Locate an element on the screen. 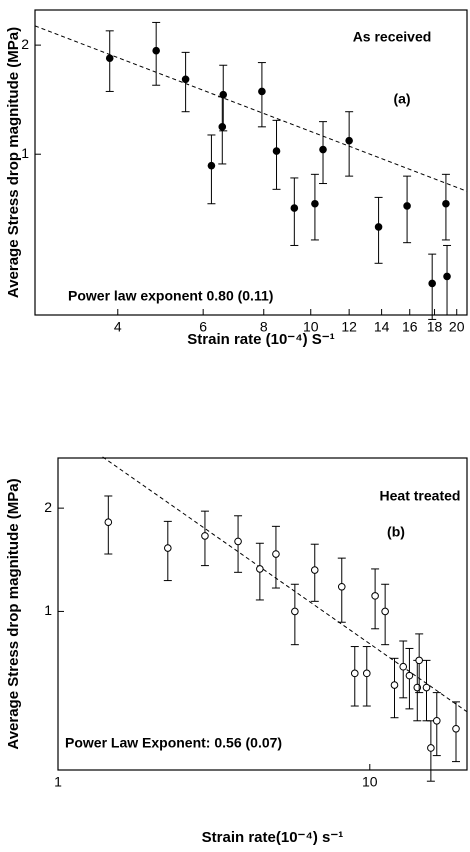  annotation: Power law exponent 0.80 (0.11) is located at coordinates (170, 296).